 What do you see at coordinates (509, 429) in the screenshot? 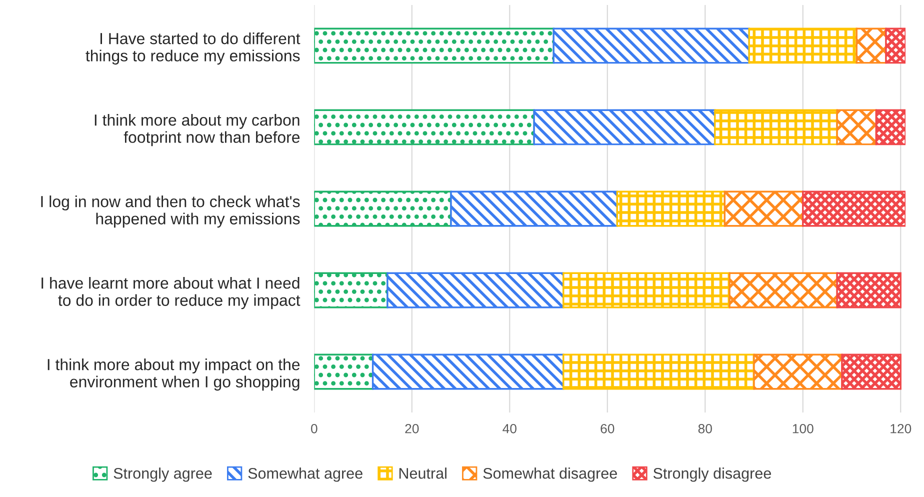
I see `x-tick-label: 40` at bounding box center [509, 429].